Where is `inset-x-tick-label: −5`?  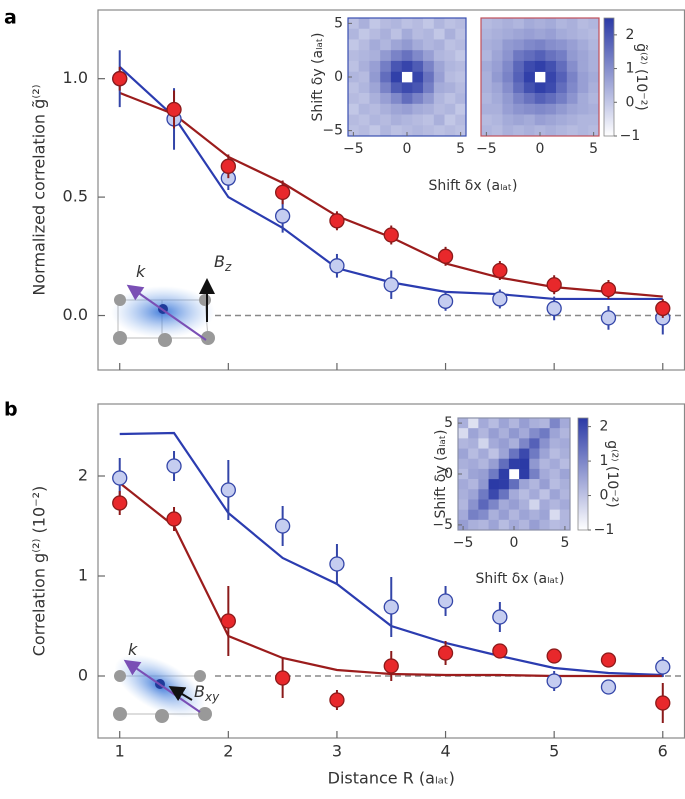
inset-x-tick-label: −5 is located at coordinates (353, 149).